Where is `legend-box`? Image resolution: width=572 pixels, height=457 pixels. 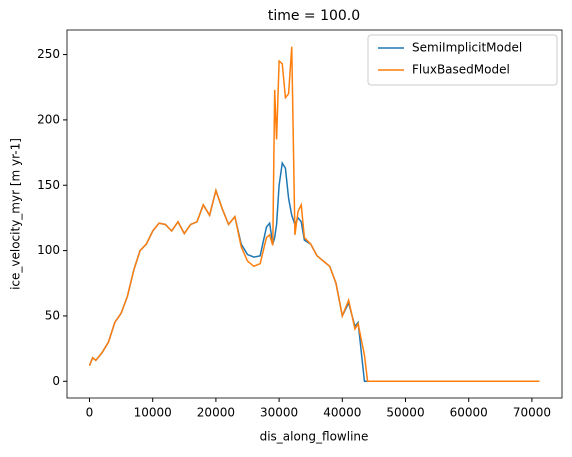
legend-box is located at coordinates (462, 60).